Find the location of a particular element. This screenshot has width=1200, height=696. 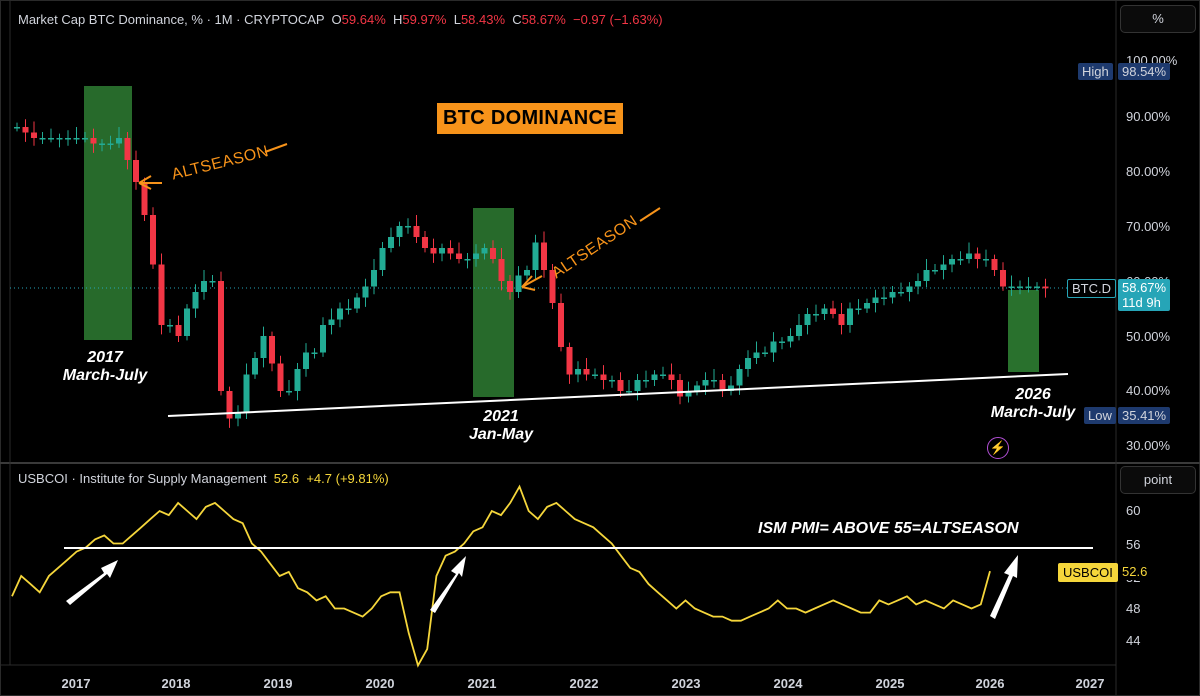

chart-title-banner: BTC DOMINANCE is located at coordinates (530, 118).